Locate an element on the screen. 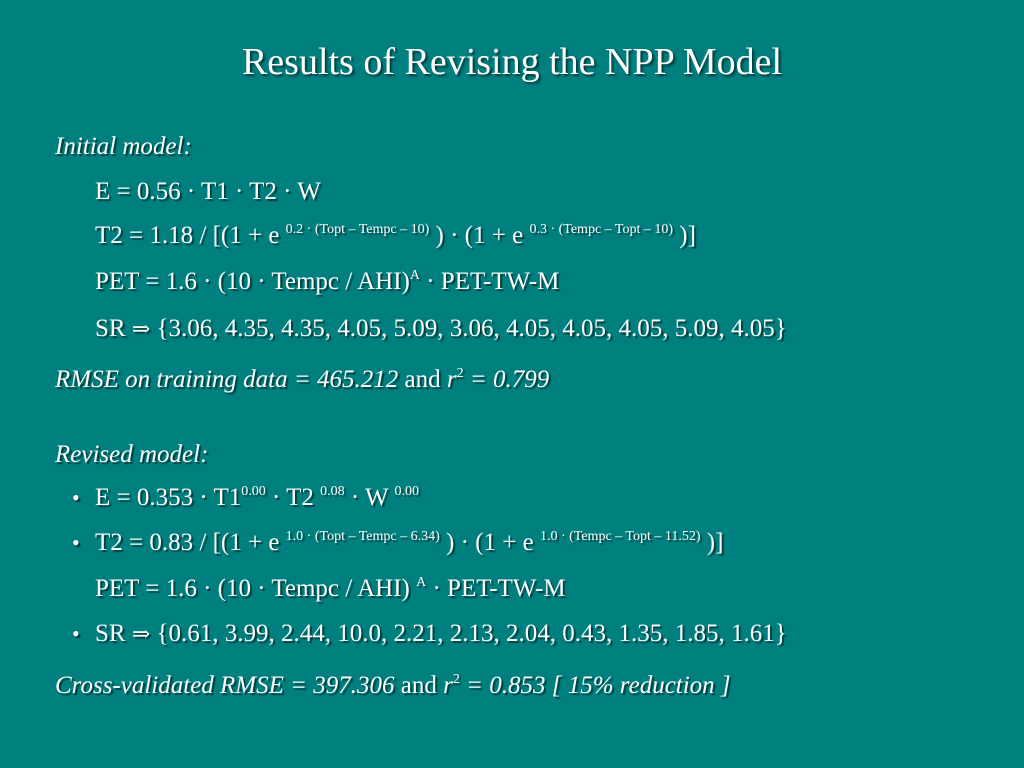 Image resolution: width=1024 pixels, height=768 pixels. revised-model-heading: Revised model: is located at coordinates (132, 454).